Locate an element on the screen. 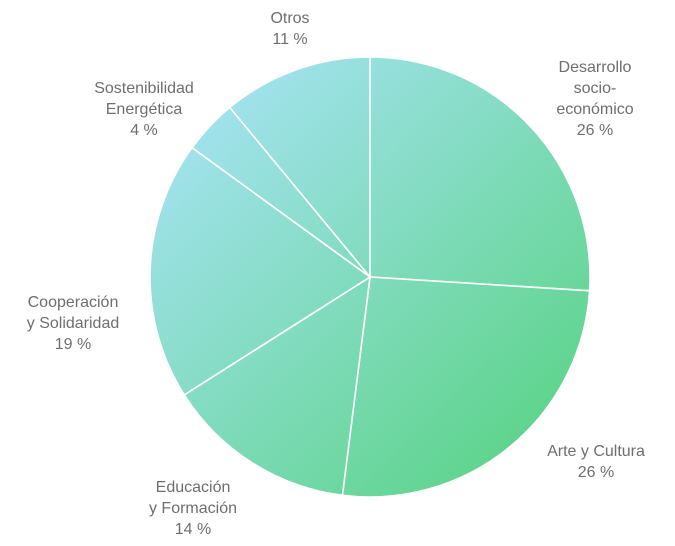  label-line: económico is located at coordinates (595, 109).